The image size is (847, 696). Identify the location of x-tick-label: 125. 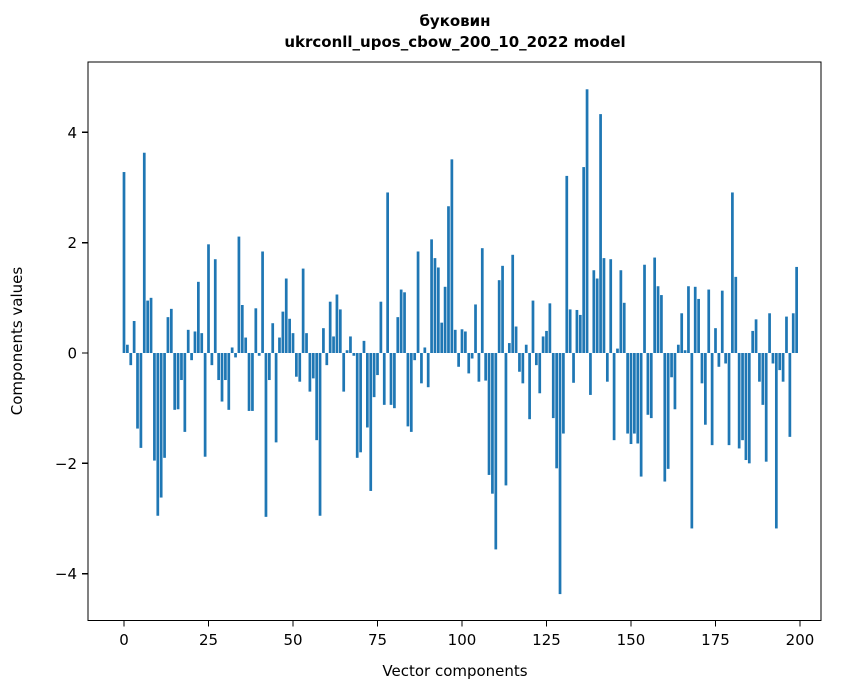
(546, 640).